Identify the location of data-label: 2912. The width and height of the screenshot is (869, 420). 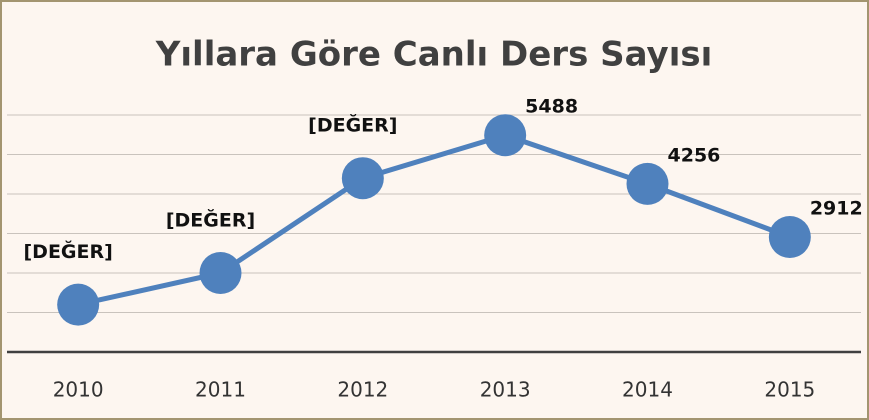
(836, 208).